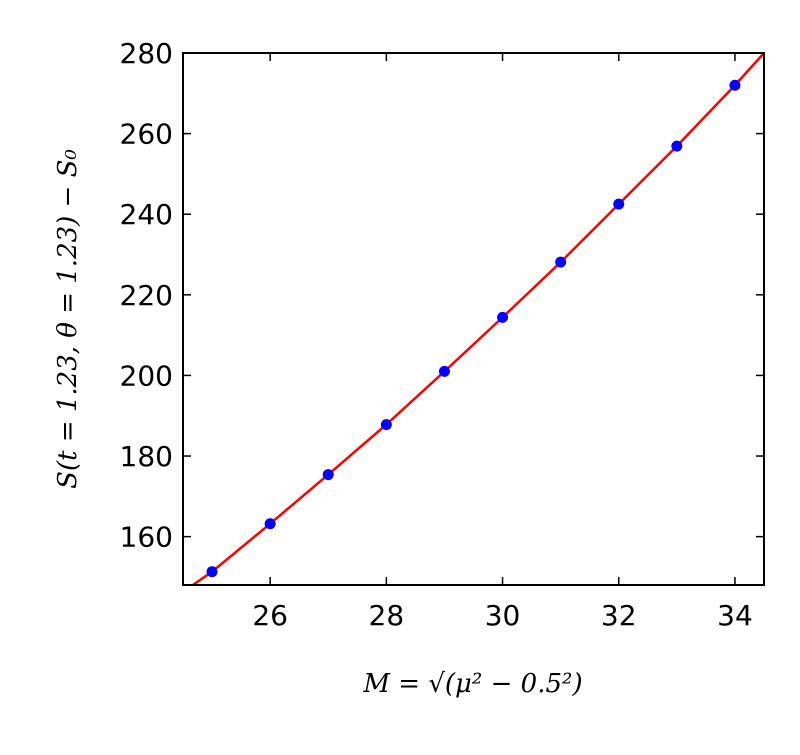 Image resolution: width=800 pixels, height=755 pixels. I want to click on y-tick-label: 220, so click(146, 295).